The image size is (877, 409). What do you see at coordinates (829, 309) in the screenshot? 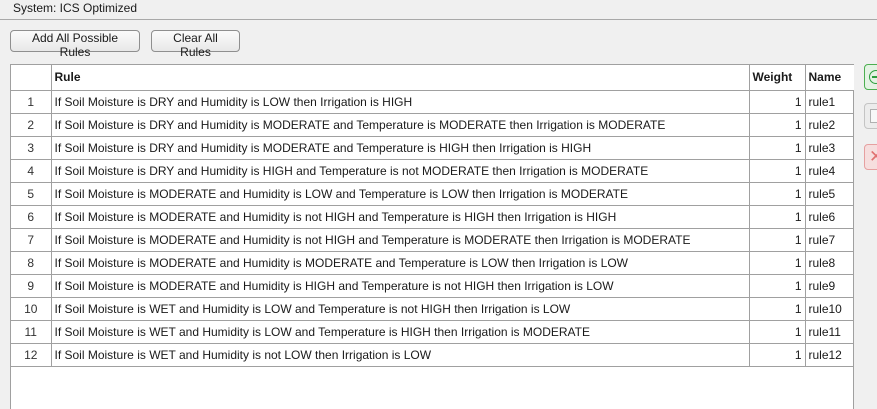
I see `name-cell: rule10` at bounding box center [829, 309].